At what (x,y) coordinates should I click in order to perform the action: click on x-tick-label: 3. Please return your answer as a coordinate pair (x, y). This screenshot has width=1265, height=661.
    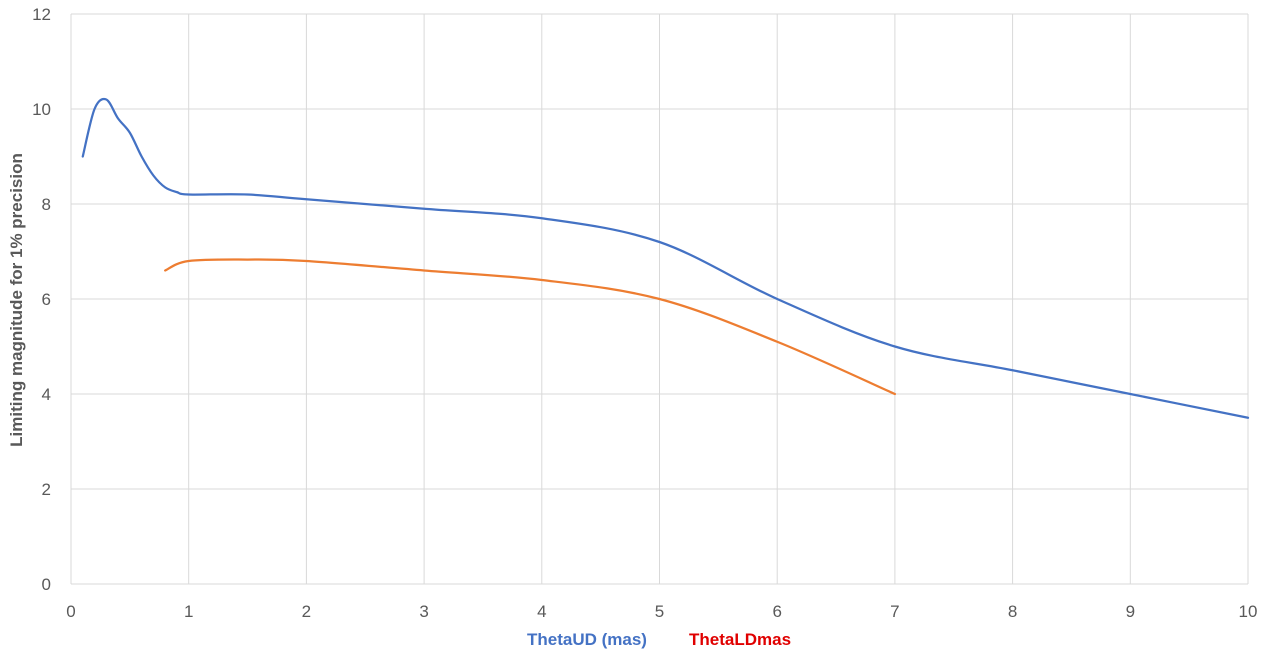
    Looking at the image, I should click on (423, 611).